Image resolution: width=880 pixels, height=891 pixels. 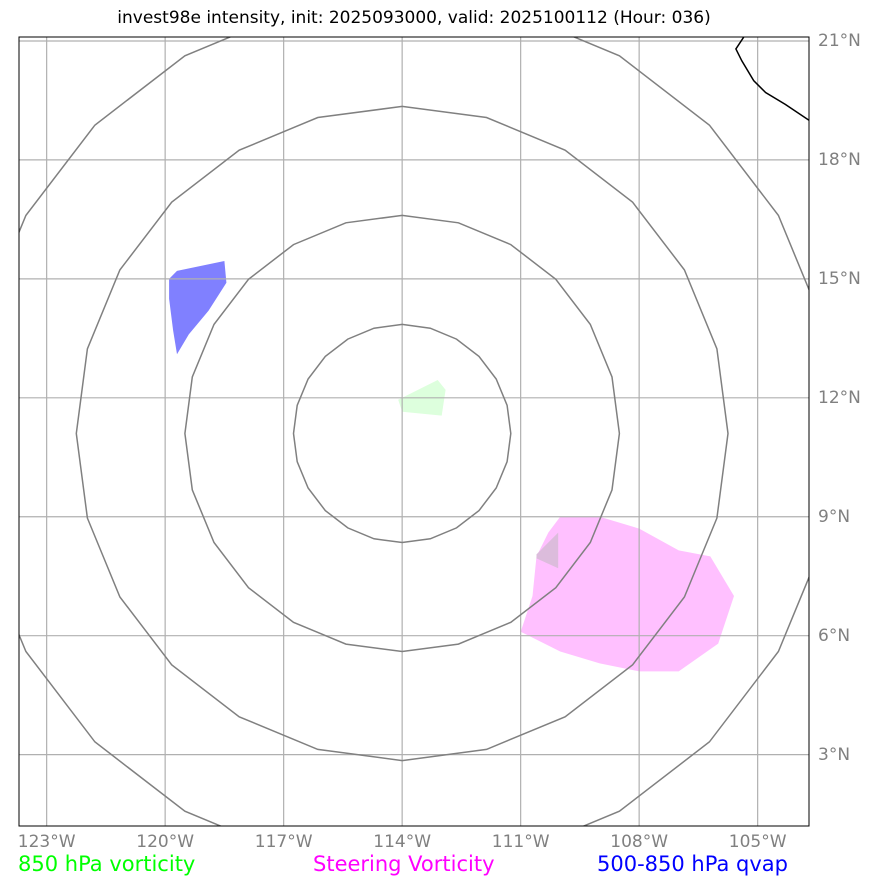 What do you see at coordinates (772, 79) in the screenshot?
I see `coastline-mexico` at bounding box center [772, 79].